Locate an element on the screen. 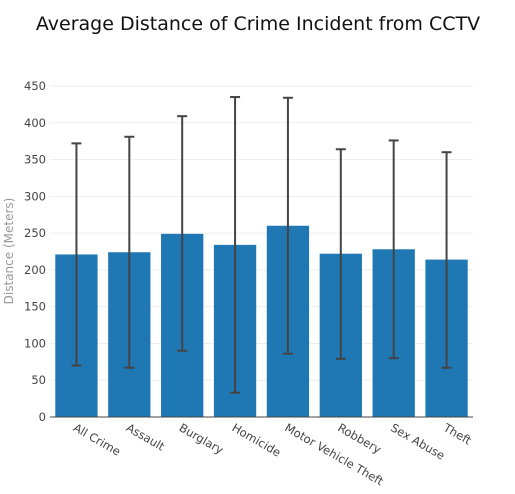  y-tick-label: 150 is located at coordinates (35, 307).